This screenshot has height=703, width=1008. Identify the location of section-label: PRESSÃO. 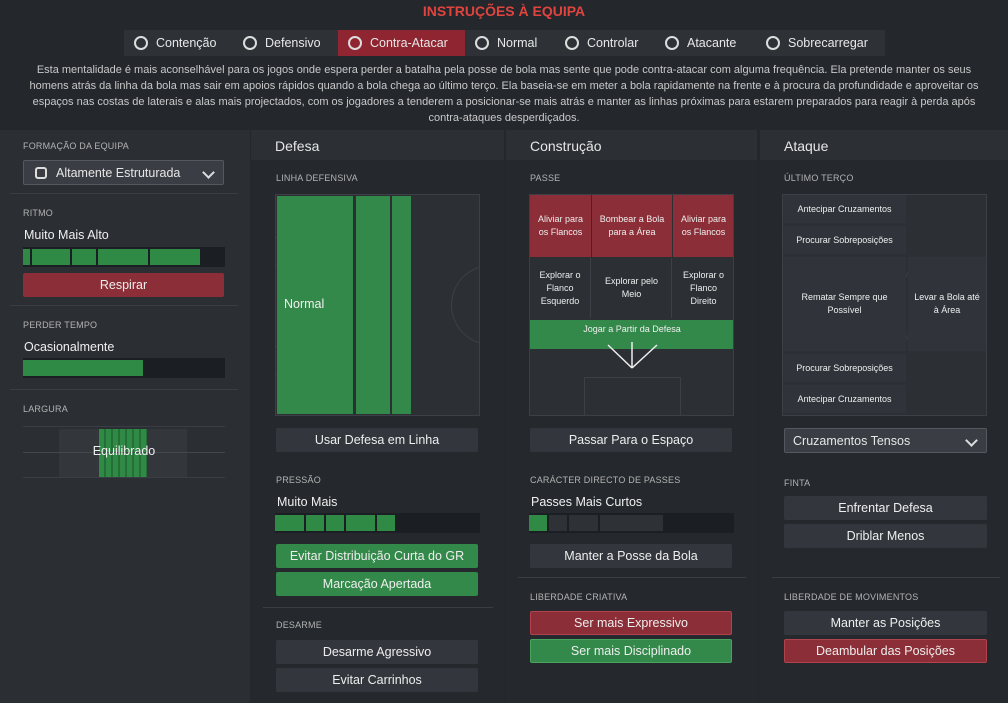
(298, 480).